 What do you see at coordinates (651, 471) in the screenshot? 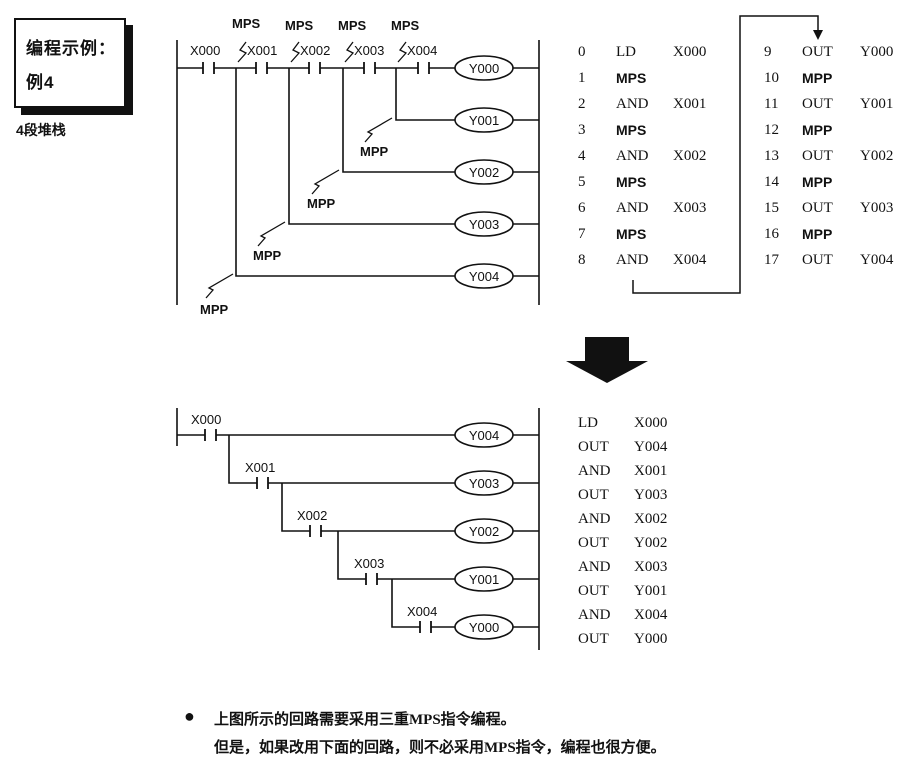
I see `bl-operand: X001` at bounding box center [651, 471].